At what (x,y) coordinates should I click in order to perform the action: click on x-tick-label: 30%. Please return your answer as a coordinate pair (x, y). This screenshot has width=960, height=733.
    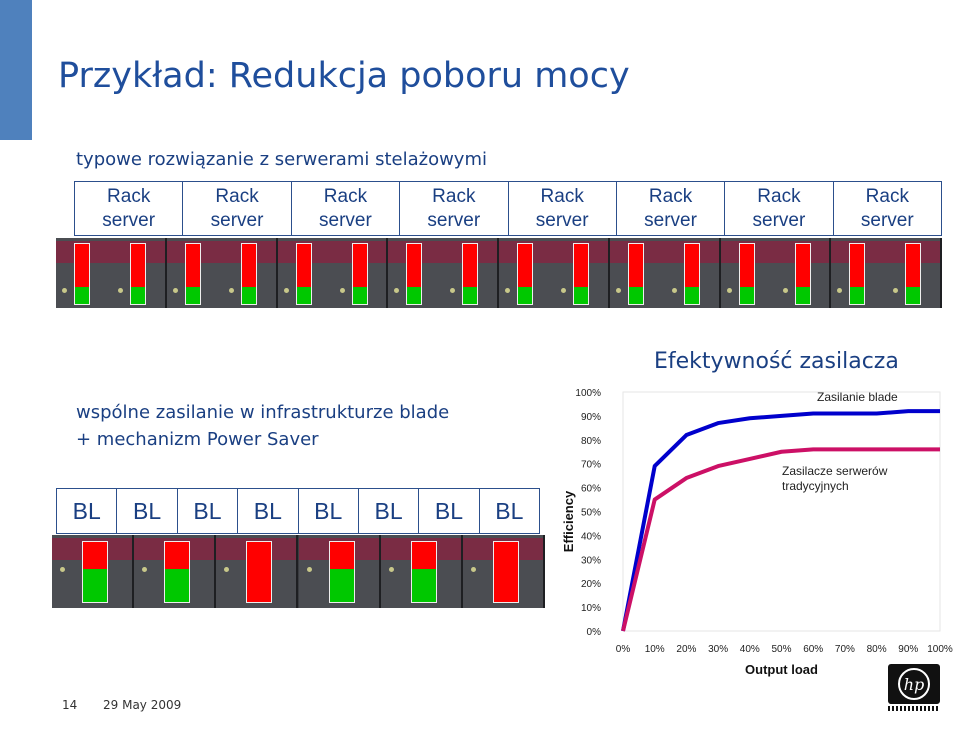
    Looking at the image, I should click on (718, 649).